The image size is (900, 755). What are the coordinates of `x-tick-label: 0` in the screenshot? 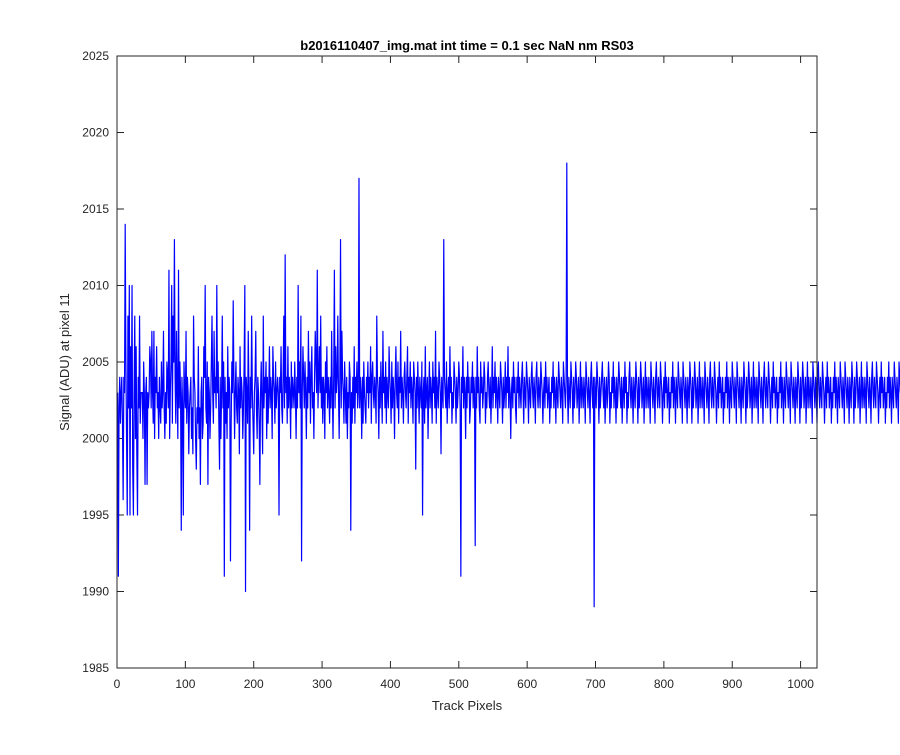 It's located at (117, 684).